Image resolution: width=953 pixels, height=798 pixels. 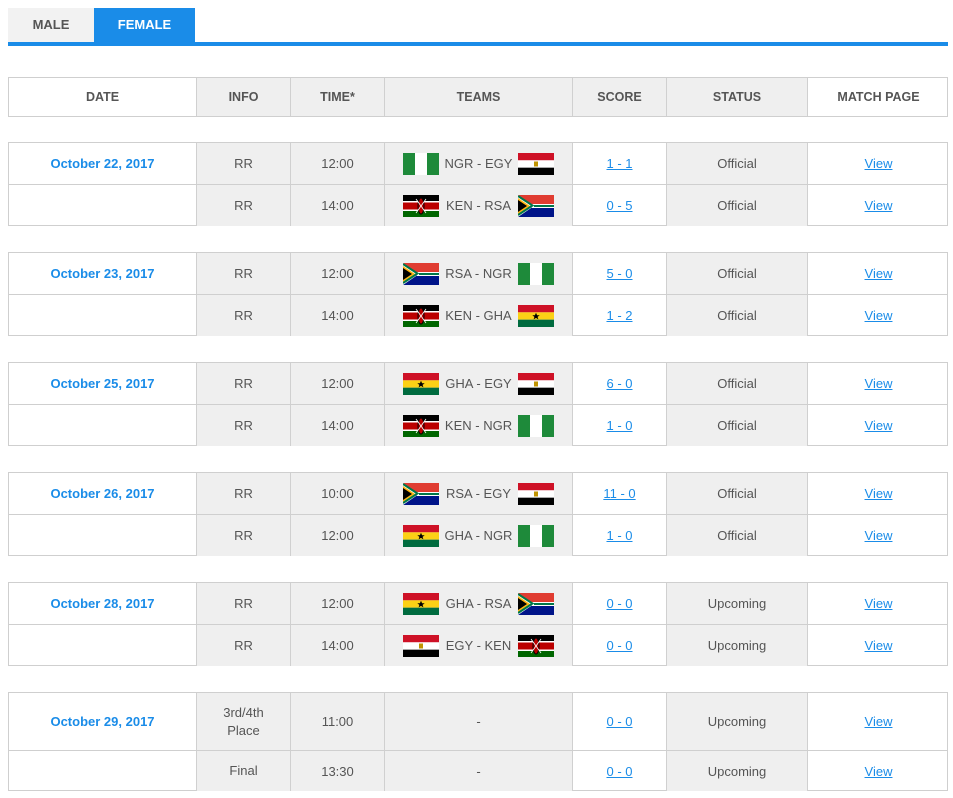 I want to click on tab-female: FEMALE, so click(x=144, y=25).